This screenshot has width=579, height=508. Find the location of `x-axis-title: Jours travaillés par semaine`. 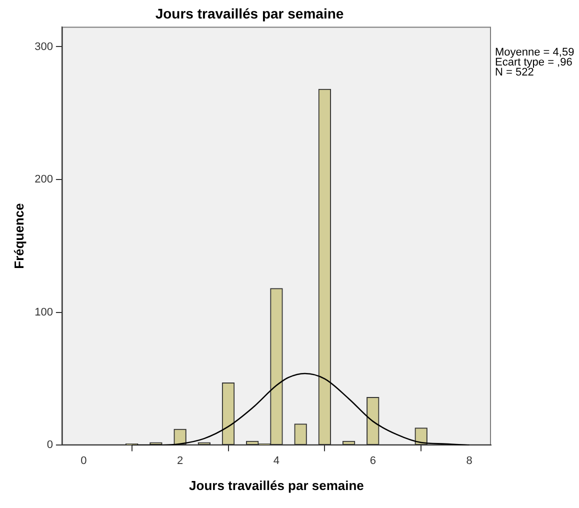

x-axis-title: Jours travaillés par semaine is located at coordinates (276, 485).